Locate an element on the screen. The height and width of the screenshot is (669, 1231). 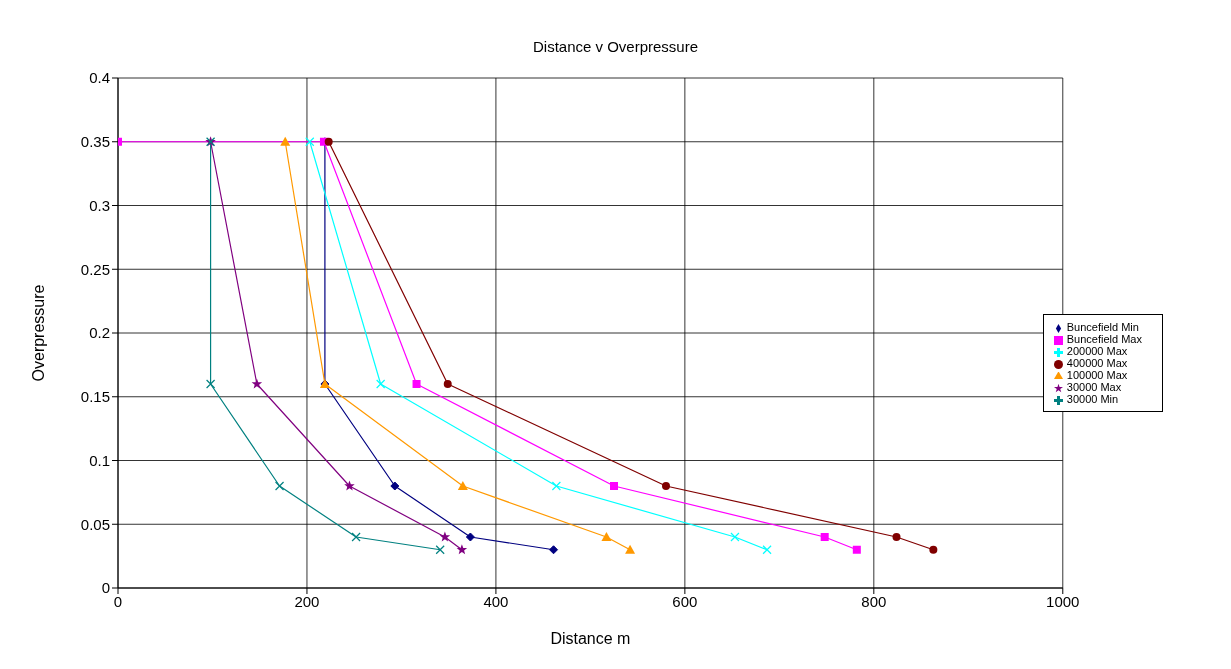
y-tick-label: 0 is located at coordinates (105, 588).